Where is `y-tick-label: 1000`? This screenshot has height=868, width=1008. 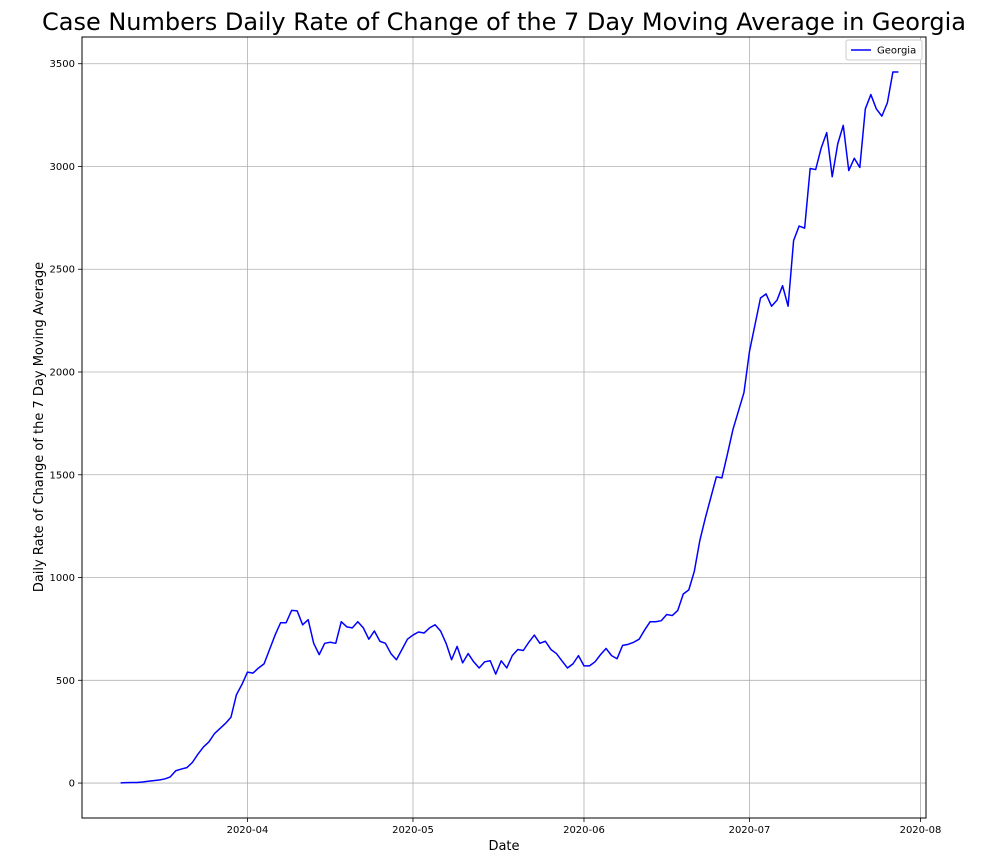
y-tick-label: 1000 is located at coordinates (62, 578).